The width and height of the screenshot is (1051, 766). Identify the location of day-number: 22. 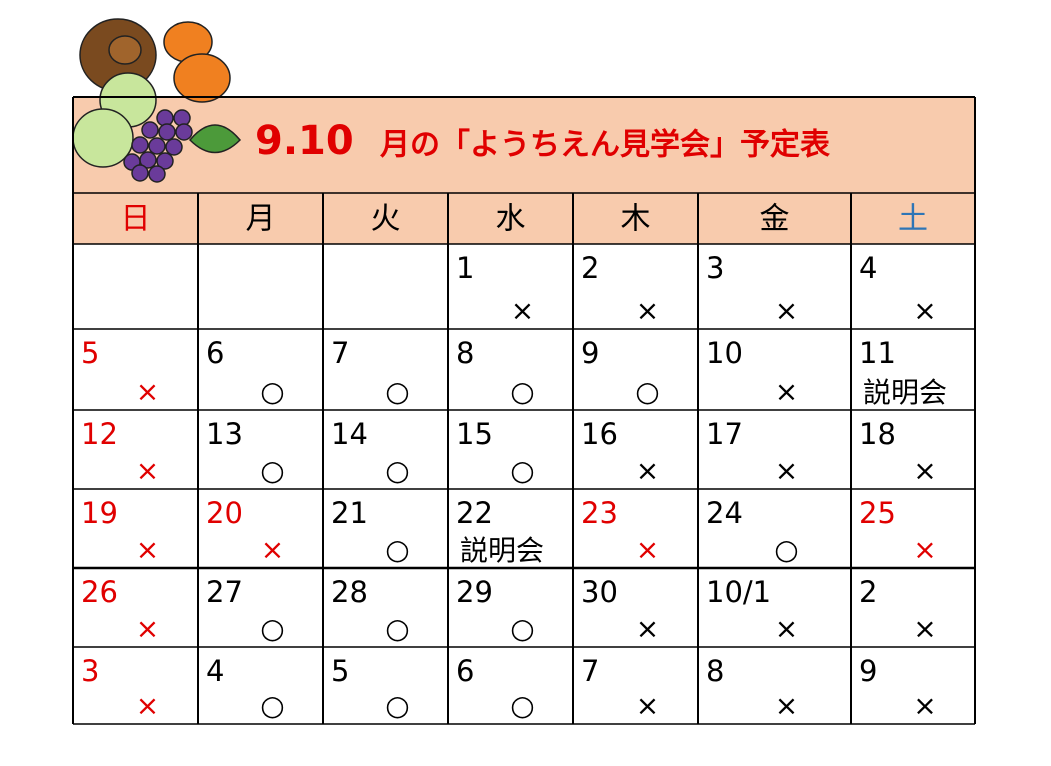
(474, 513).